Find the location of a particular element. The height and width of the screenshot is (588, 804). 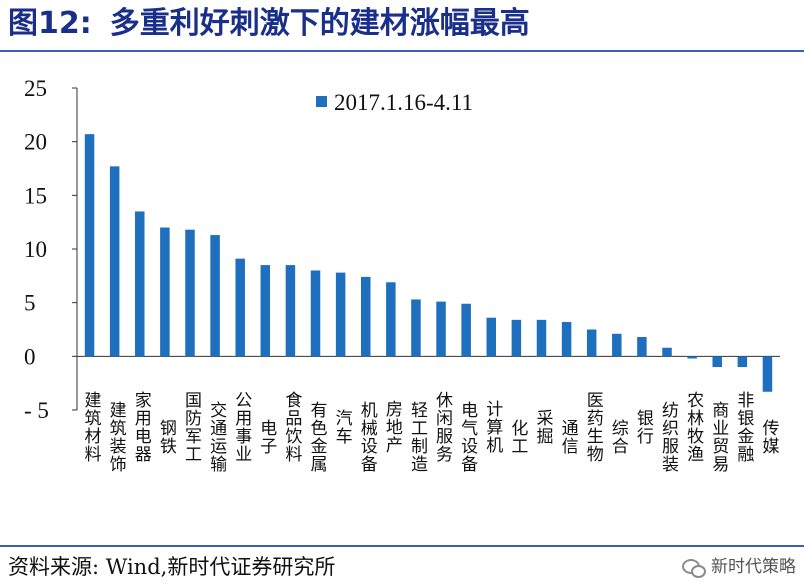

x-tick-label: 农林牧渔 is located at coordinates (693, 427).